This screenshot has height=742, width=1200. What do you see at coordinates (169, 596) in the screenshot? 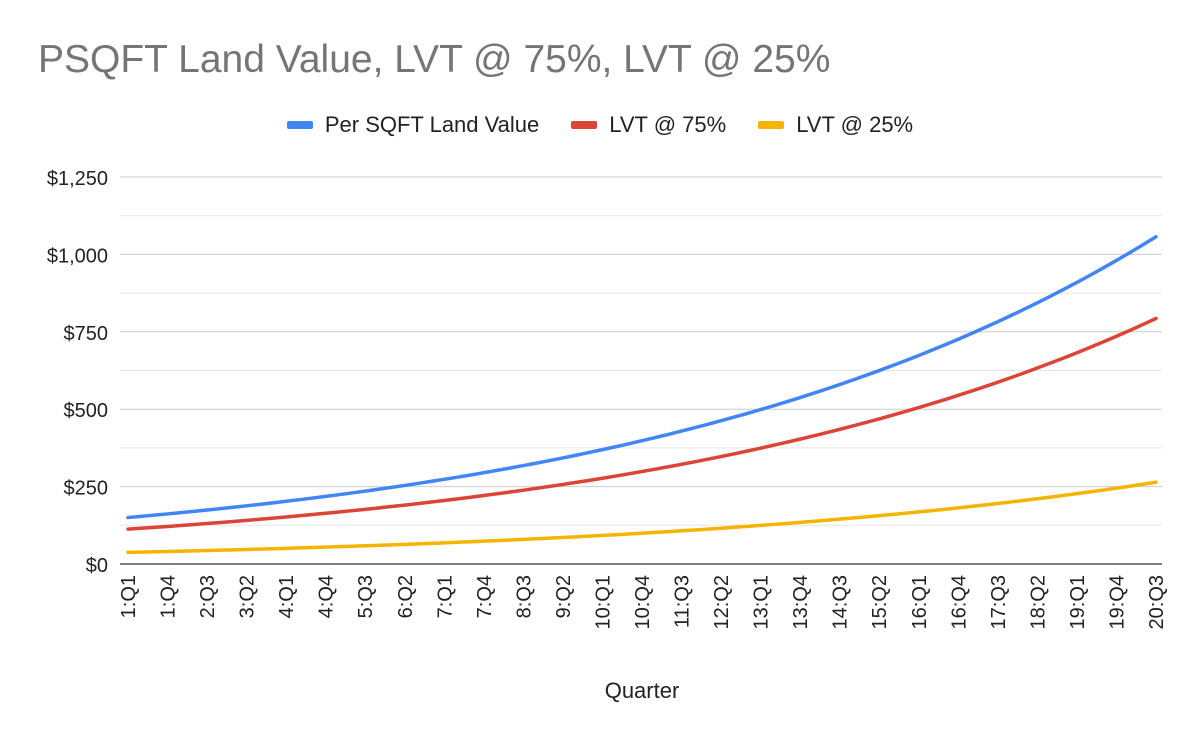
I see `x-tick-label: 1:Q4` at bounding box center [169, 596].